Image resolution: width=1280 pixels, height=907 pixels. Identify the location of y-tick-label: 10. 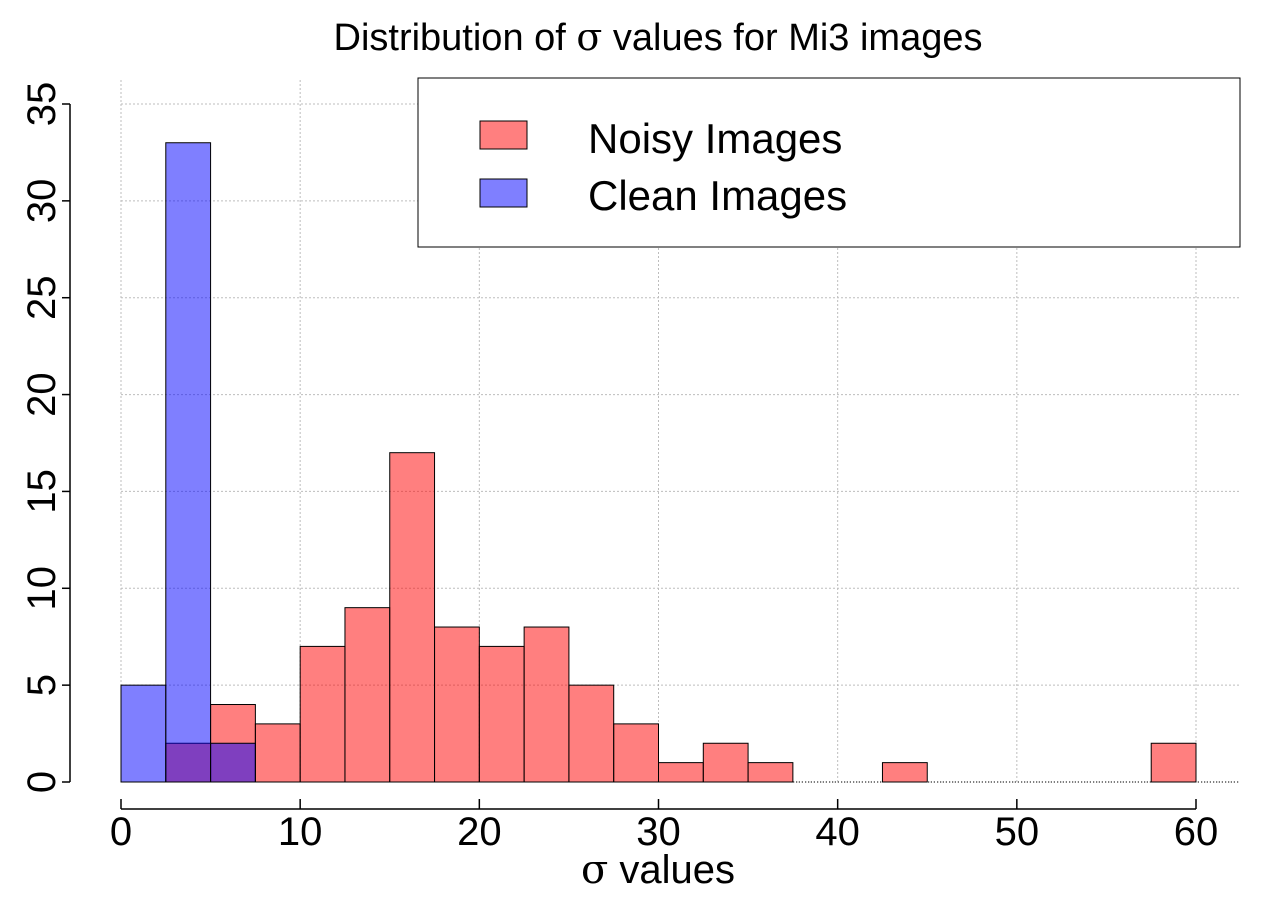
(42, 588).